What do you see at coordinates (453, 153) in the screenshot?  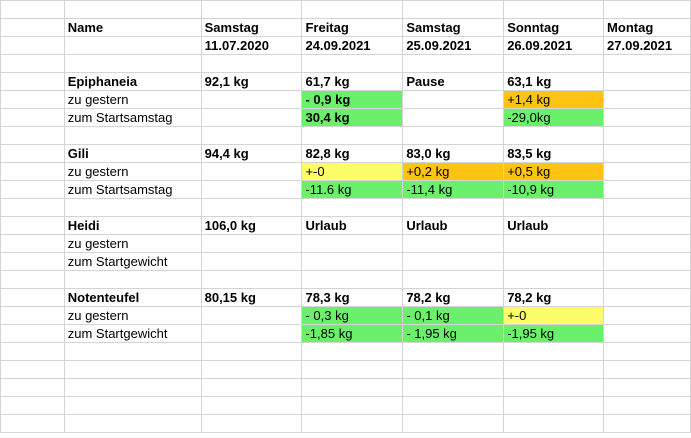 I see `cell: 83,0 kg` at bounding box center [453, 153].